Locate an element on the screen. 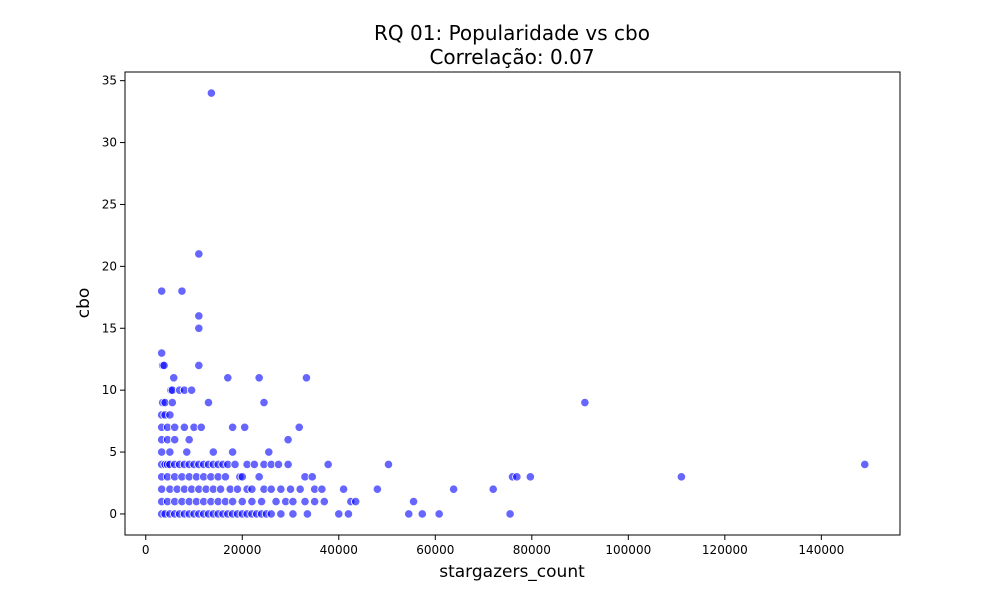 The width and height of the screenshot is (1000, 600). x-tick-label: 120000 is located at coordinates (725, 550).